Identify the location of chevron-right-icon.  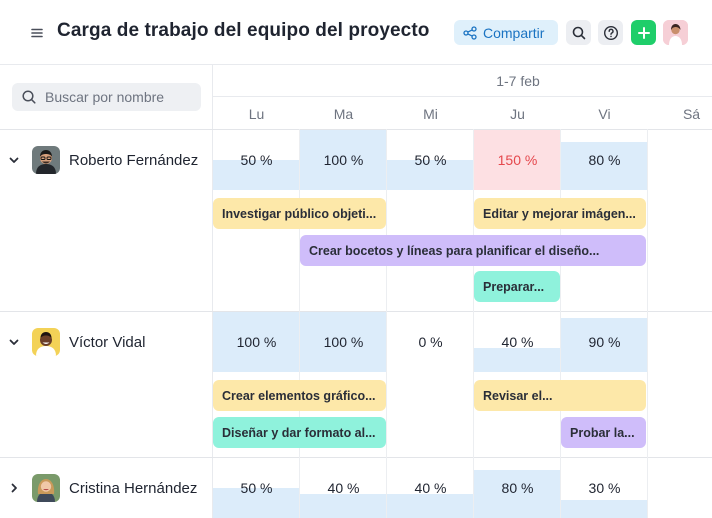
(14, 488).